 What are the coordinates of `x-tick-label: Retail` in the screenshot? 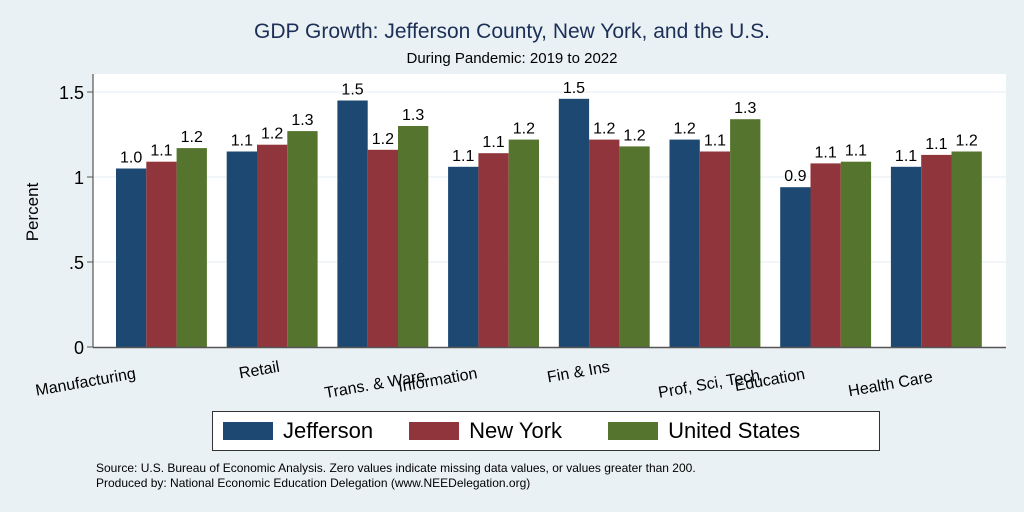 It's located at (259, 371).